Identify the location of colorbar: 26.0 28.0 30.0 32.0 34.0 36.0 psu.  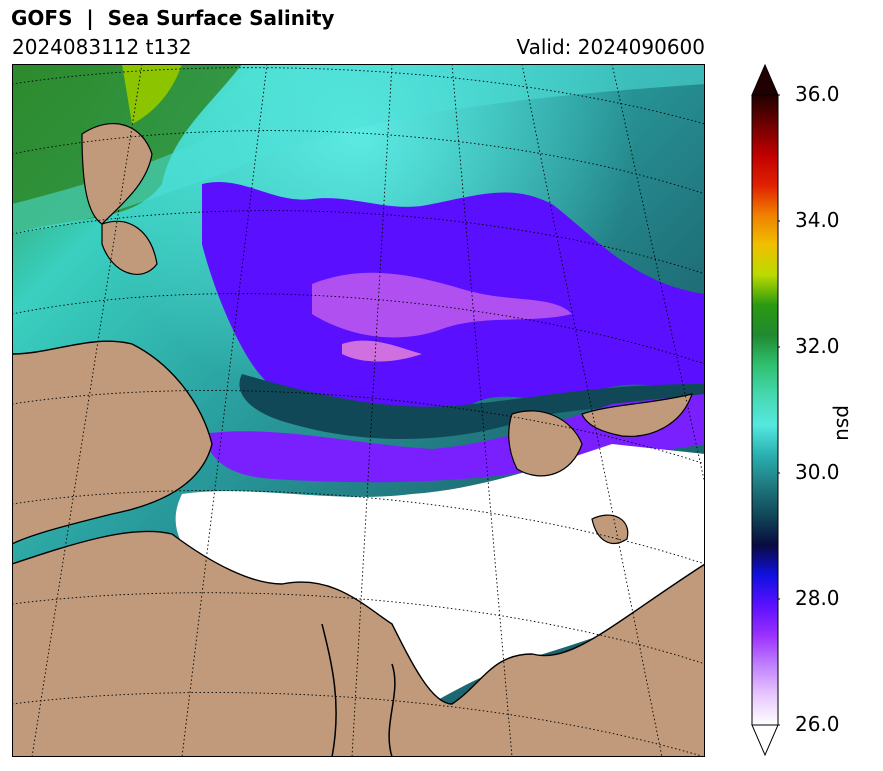
(810, 413).